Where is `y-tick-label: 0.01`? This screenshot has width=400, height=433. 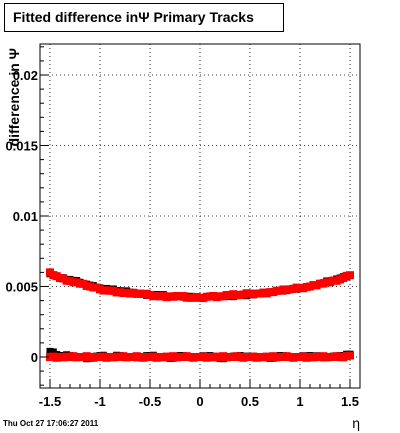 y-tick-label: 0.01 is located at coordinates (25, 216).